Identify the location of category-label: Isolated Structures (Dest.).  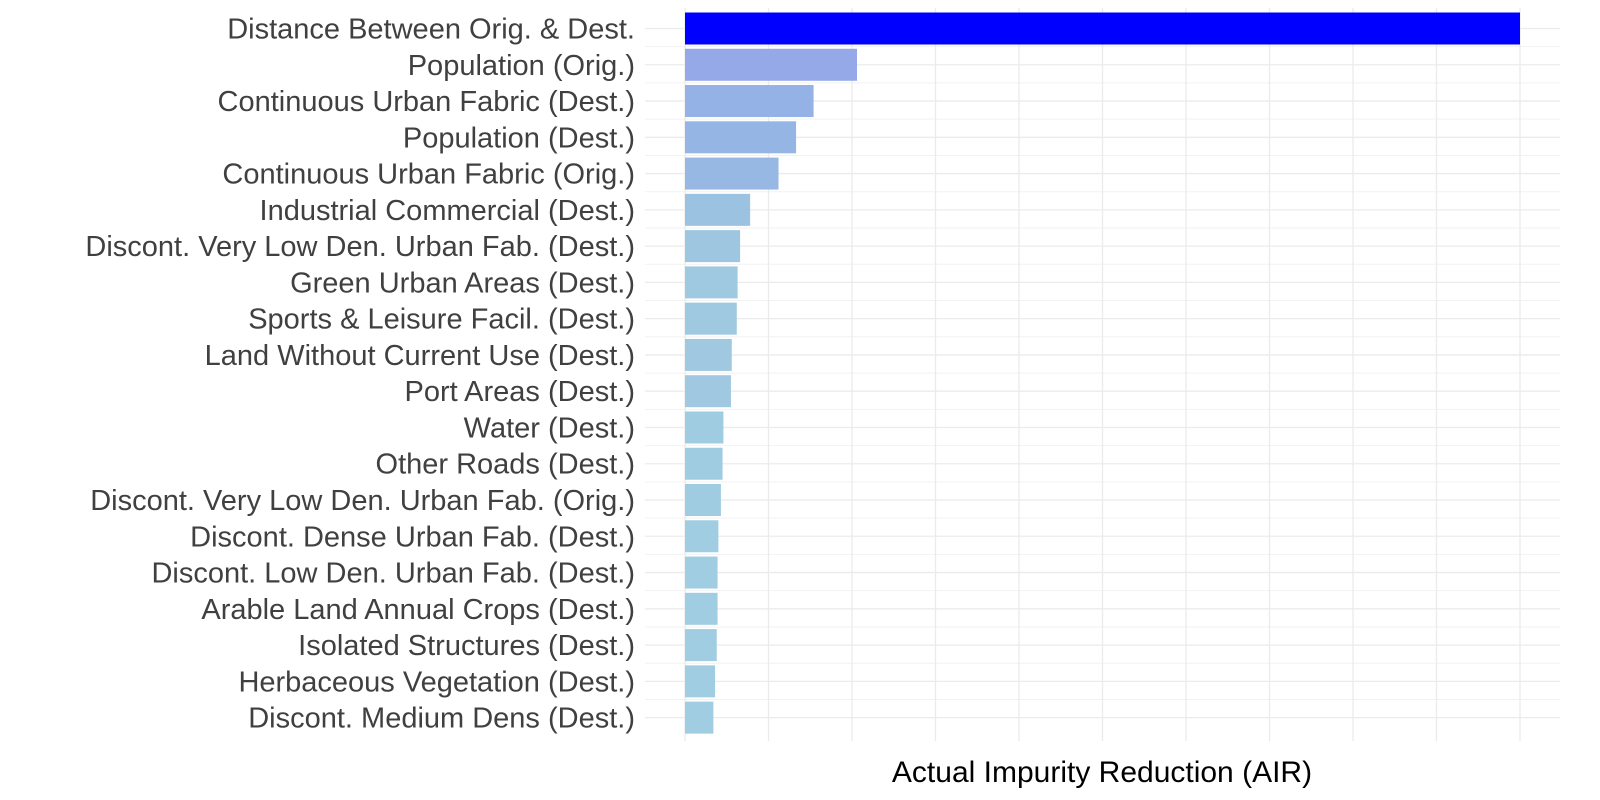
(466, 646).